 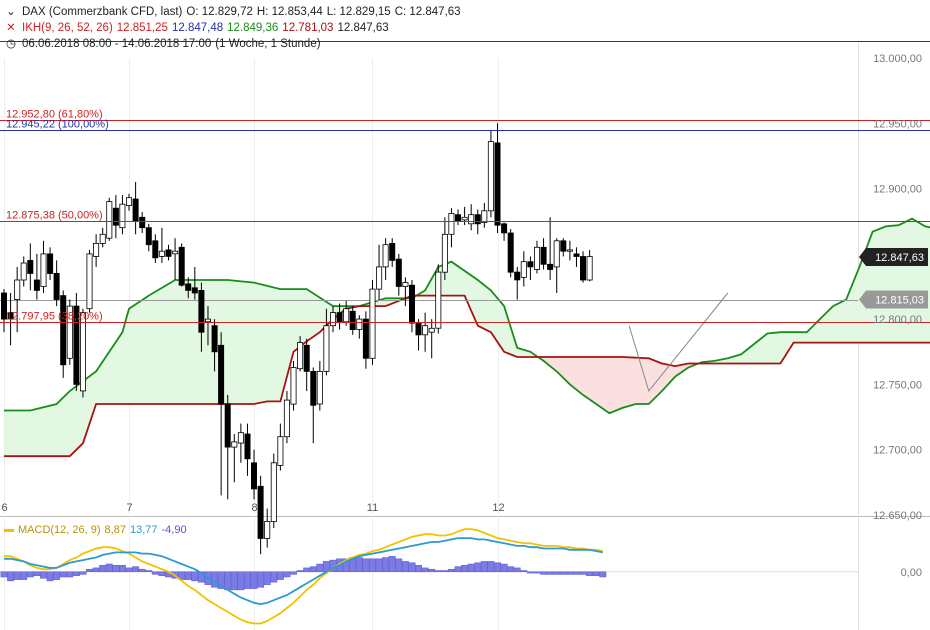 I want to click on y-tick-label: 12.900,00, so click(x=897, y=190).